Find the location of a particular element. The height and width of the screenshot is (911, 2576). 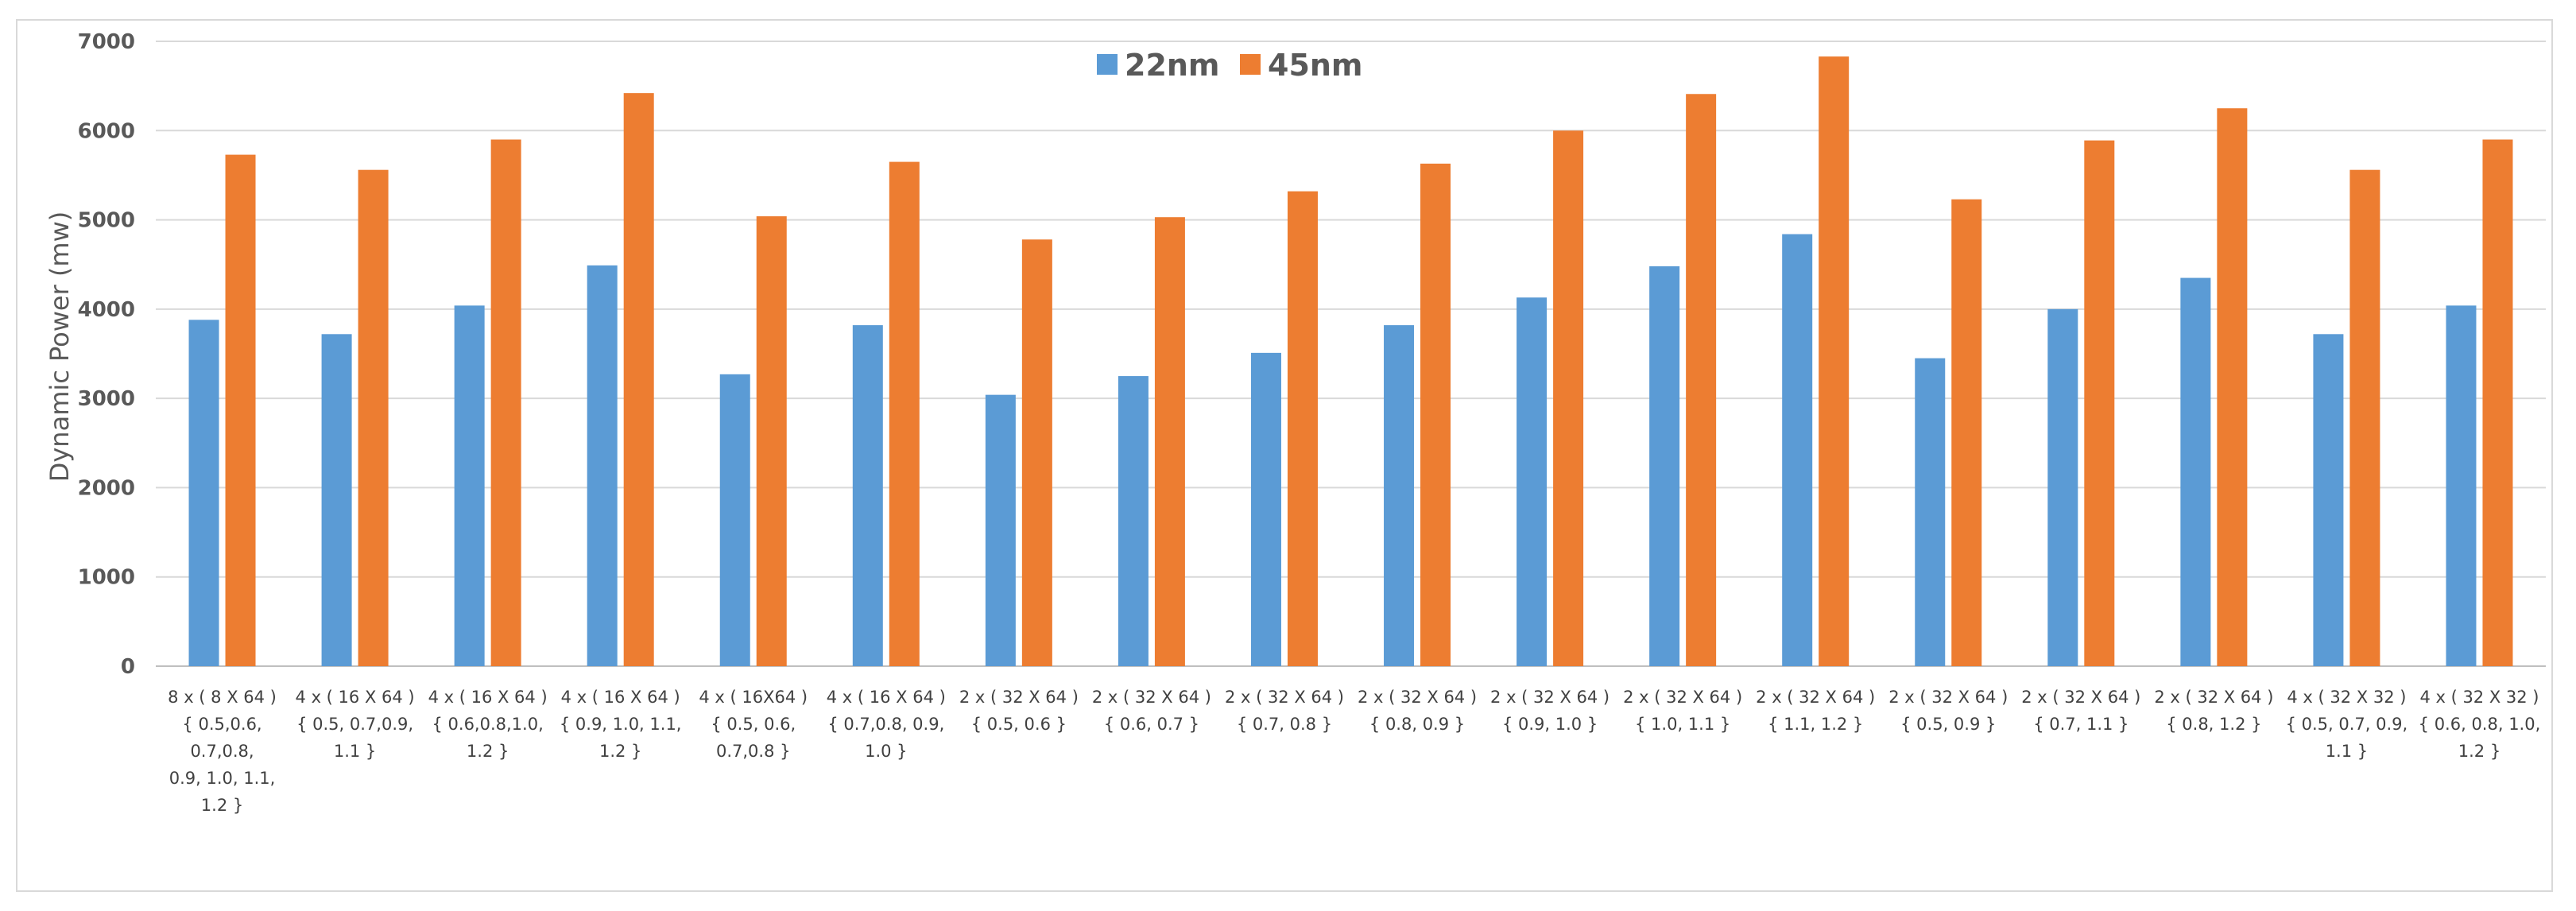

y-tick-label: 0 is located at coordinates (128, 667).